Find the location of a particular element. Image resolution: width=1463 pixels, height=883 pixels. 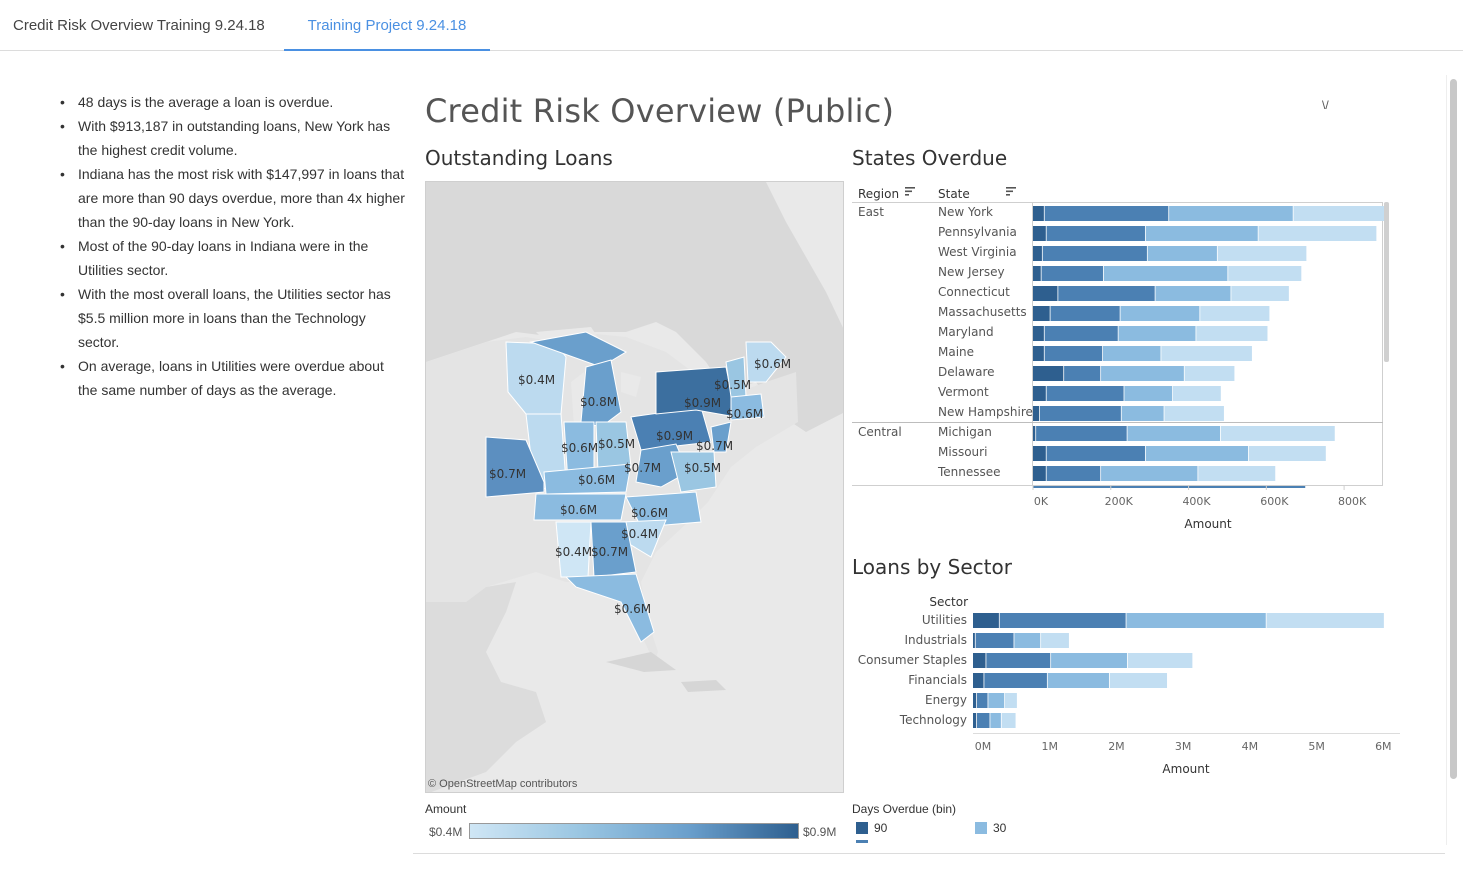

sort-icon-region is located at coordinates (910, 191).